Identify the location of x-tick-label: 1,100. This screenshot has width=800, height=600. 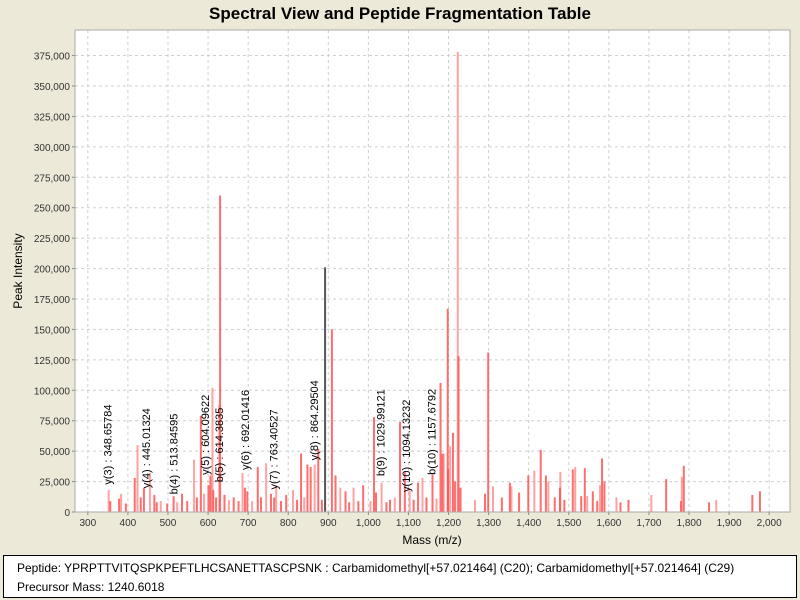
(408, 523).